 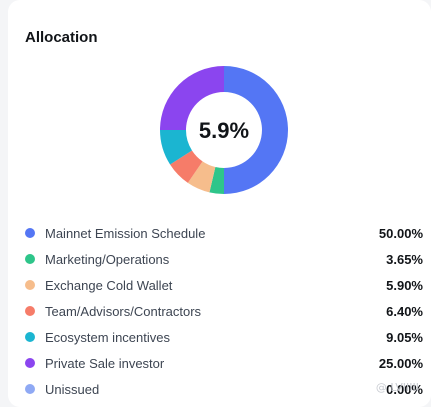 I want to click on watermark: @ LVIIIII, so click(x=397, y=387).